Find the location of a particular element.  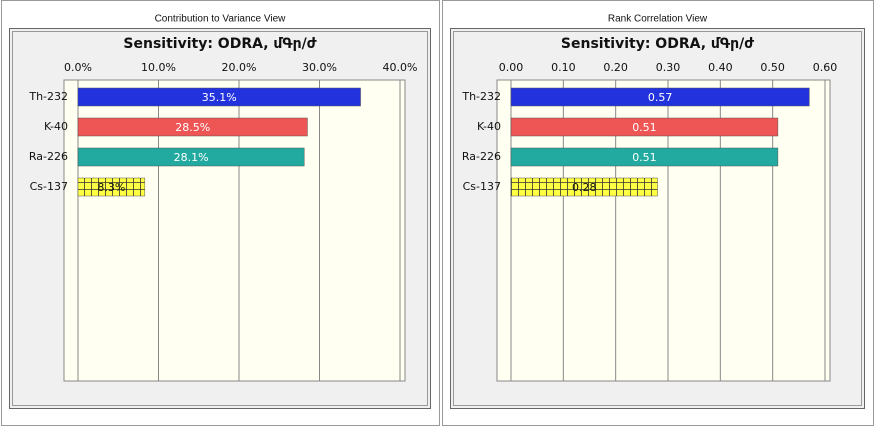

value-label: 0.28 is located at coordinates (584, 187).